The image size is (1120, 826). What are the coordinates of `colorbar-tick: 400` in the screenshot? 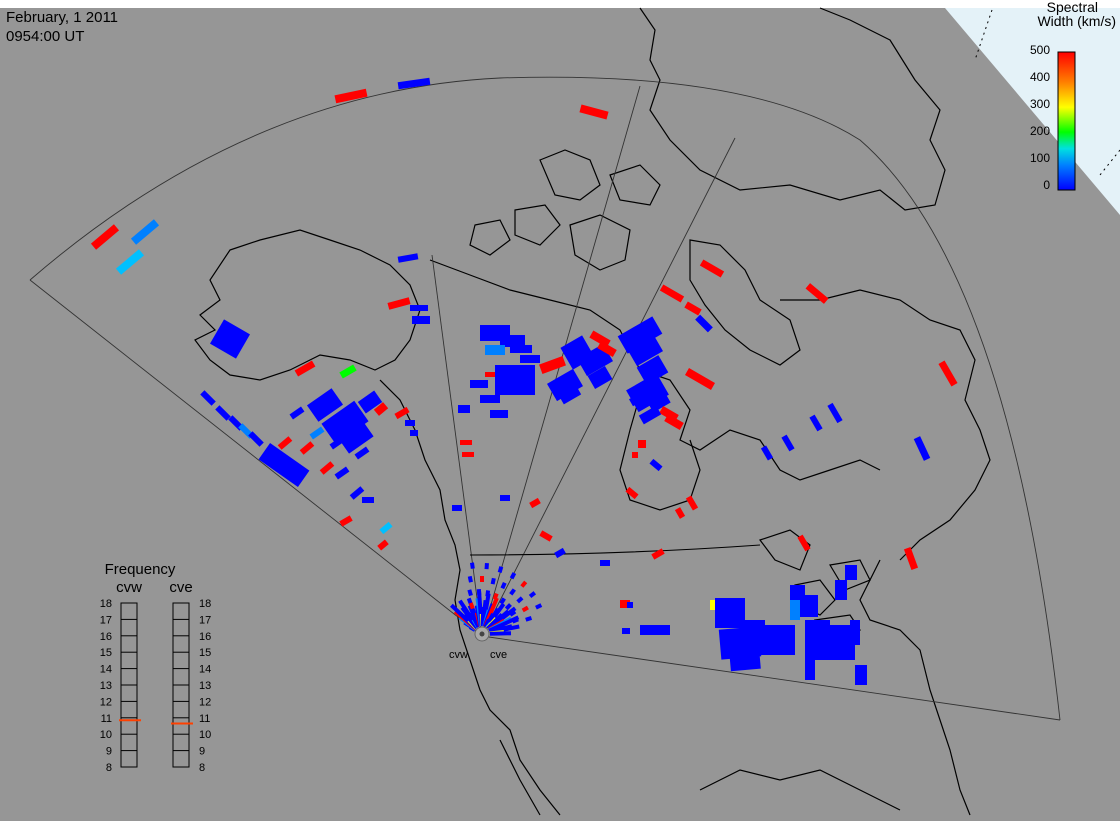 It's located at (1040, 77).